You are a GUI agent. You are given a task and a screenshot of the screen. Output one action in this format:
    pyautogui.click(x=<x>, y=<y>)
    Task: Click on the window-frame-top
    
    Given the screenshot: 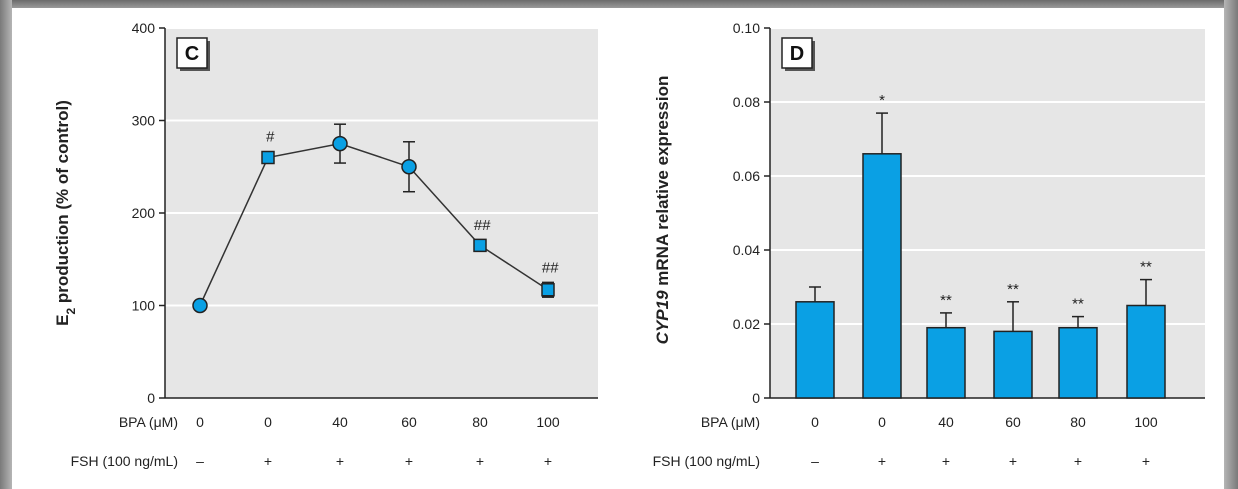 What is the action you would take?
    pyautogui.click(x=619, y=4)
    